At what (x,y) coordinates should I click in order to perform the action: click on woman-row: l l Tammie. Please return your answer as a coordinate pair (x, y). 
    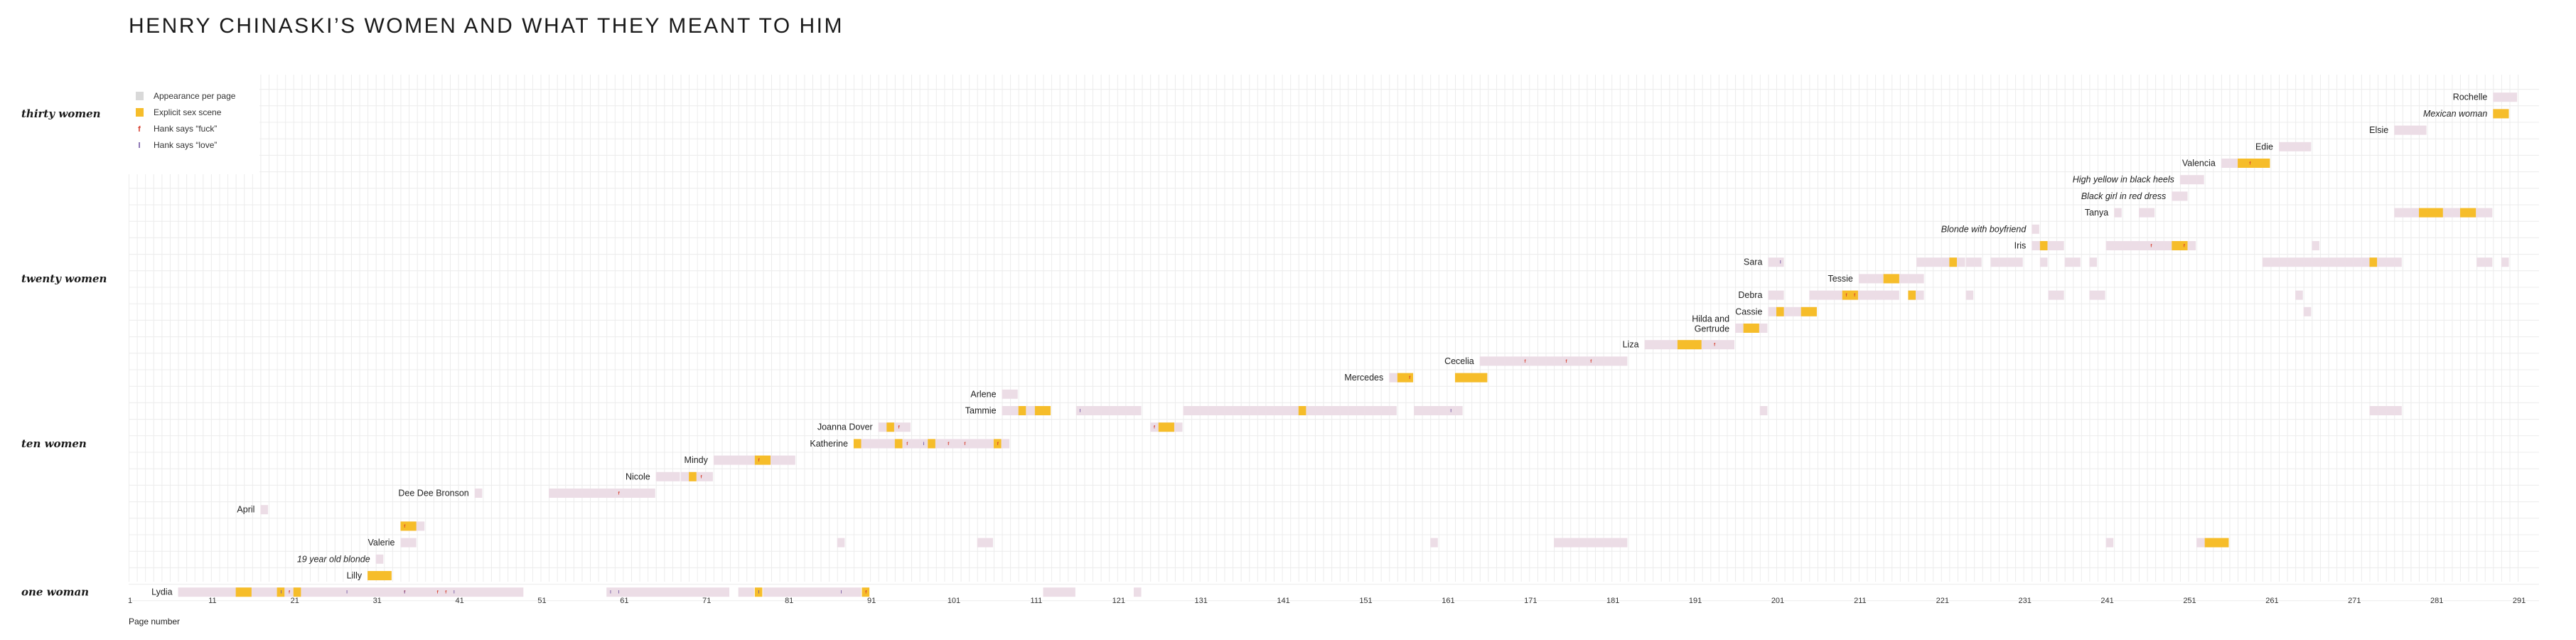
    Looking at the image, I should click on (1683, 411).